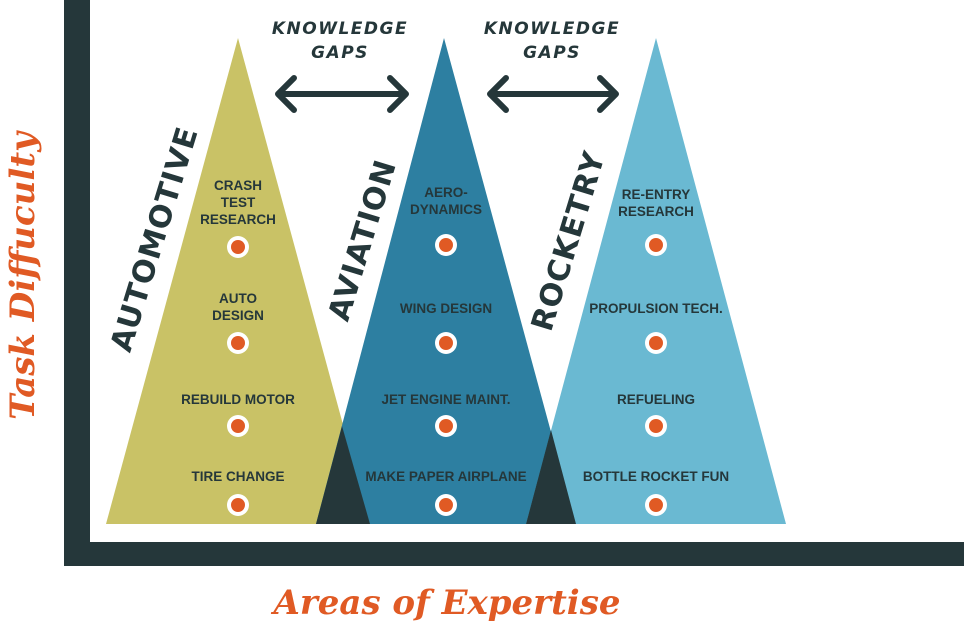  Describe the element at coordinates (446, 209) in the screenshot. I see `task-label: DYNAMICS` at that location.